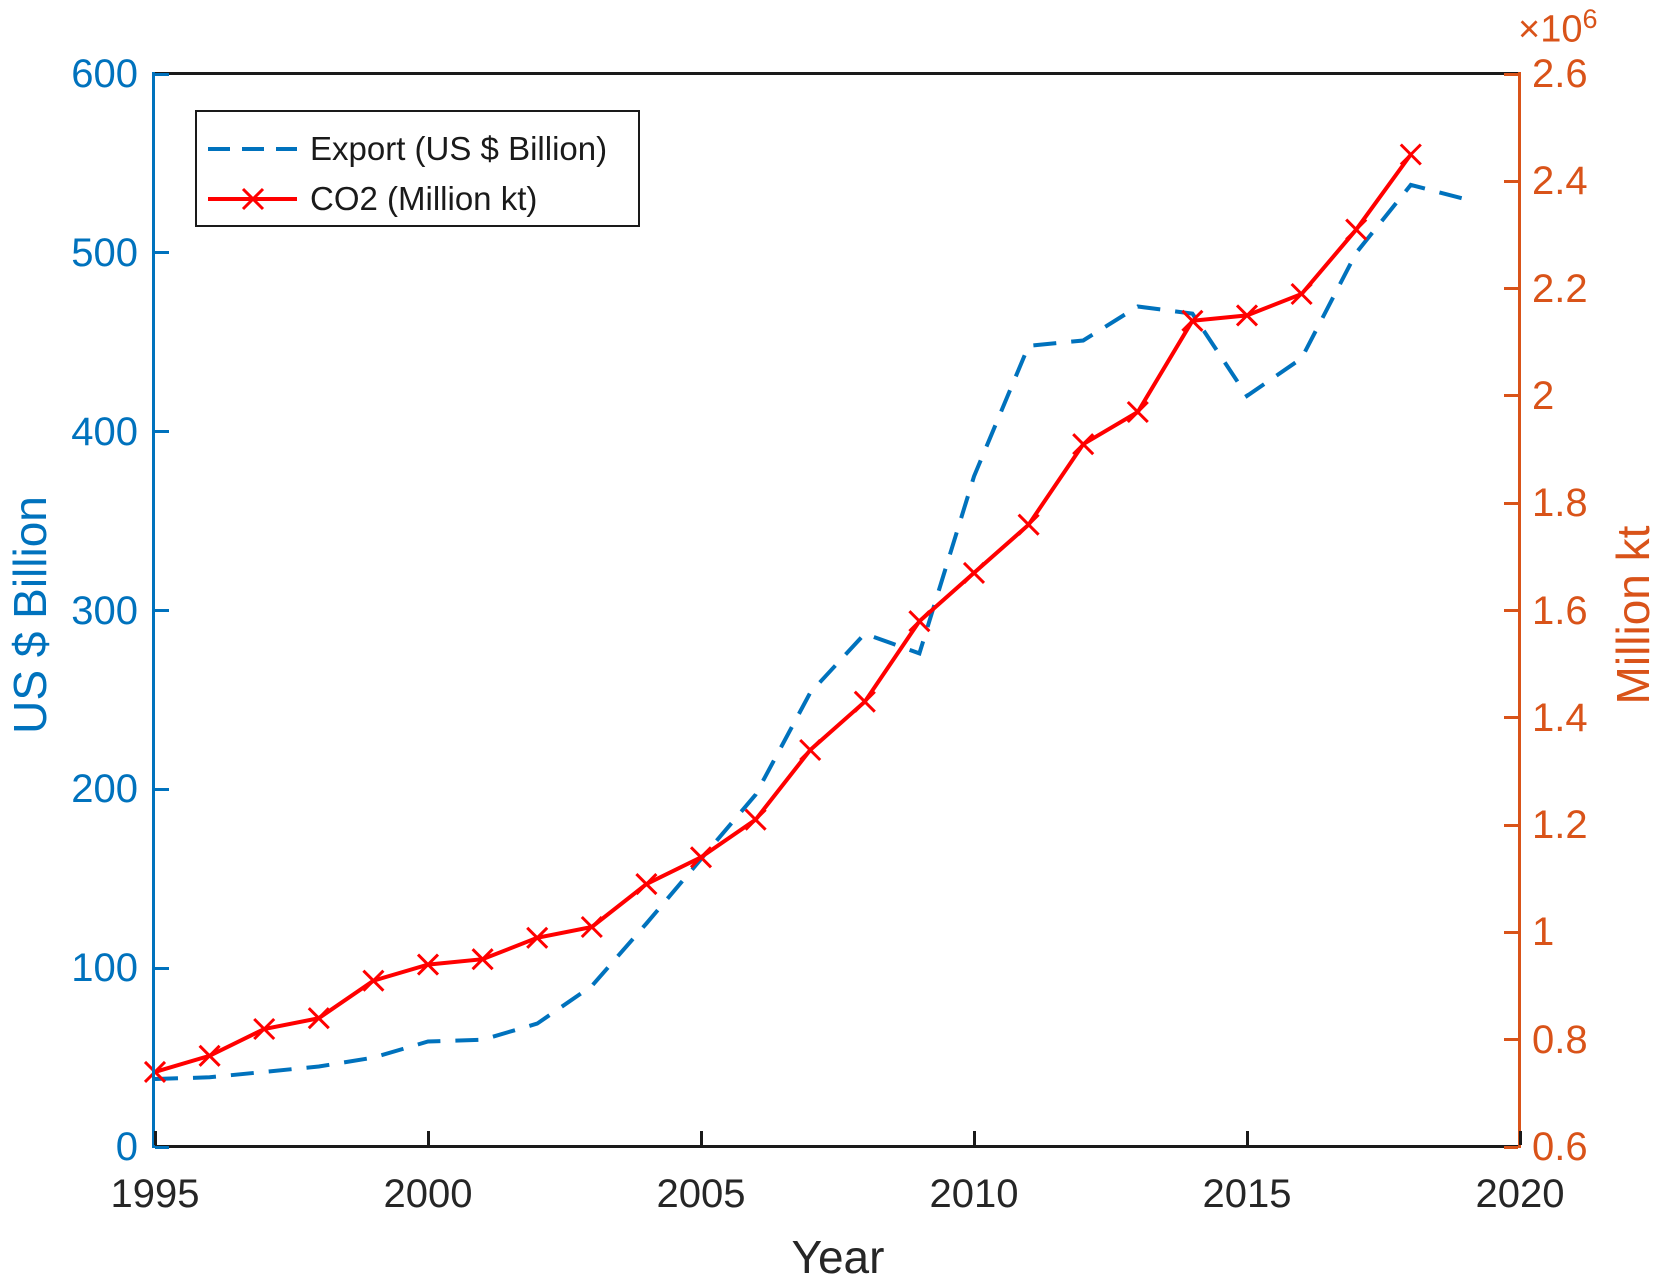 The width and height of the screenshot is (1667, 1285). Describe the element at coordinates (1560, 74) in the screenshot. I see `right-axis-tick-label: 2.6` at that location.